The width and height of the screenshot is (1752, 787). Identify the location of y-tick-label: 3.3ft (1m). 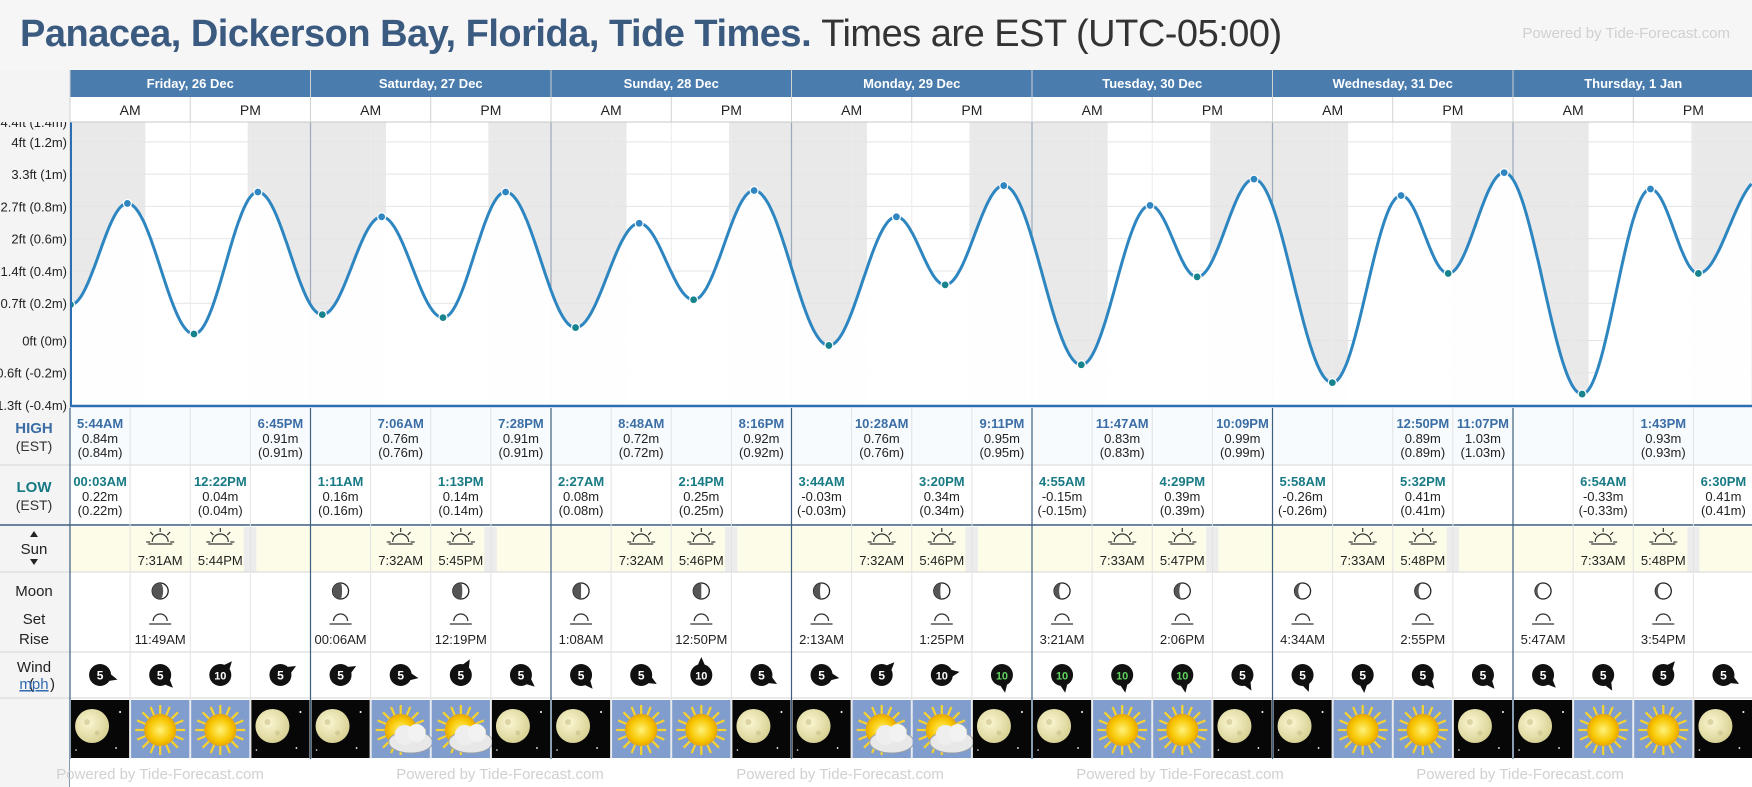
(39, 174).